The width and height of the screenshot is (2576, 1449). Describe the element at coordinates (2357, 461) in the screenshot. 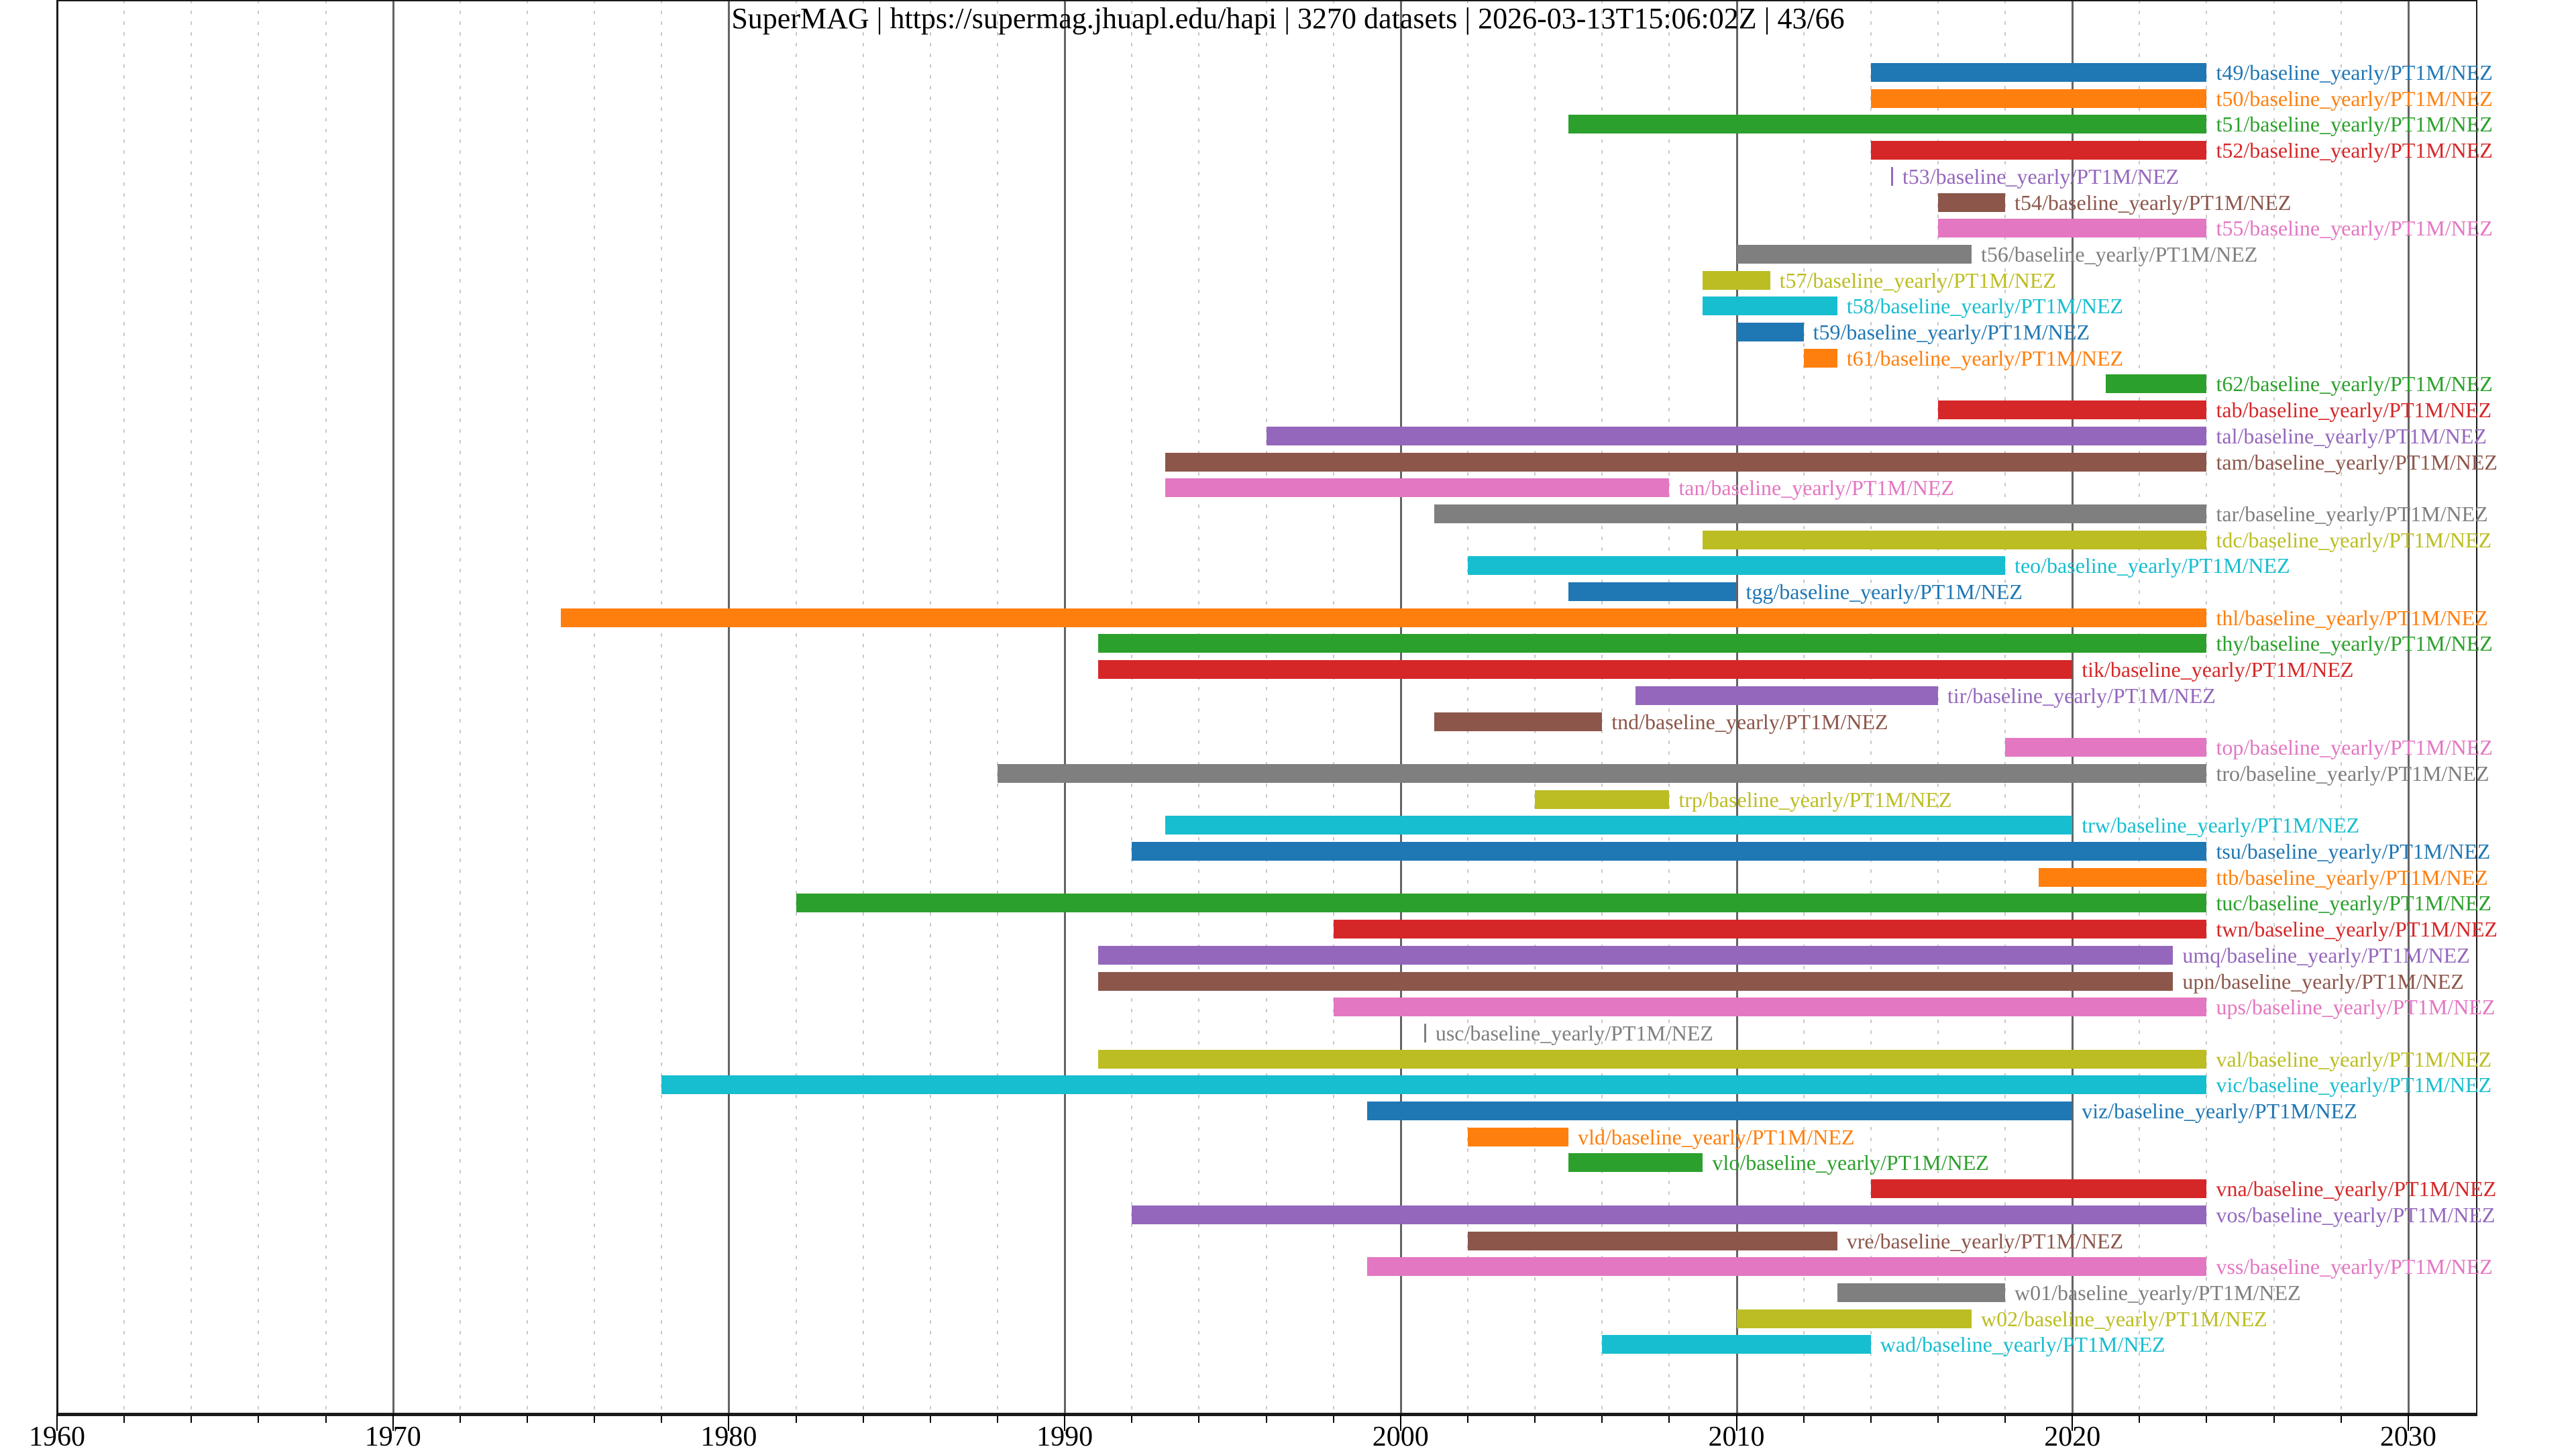

I see `gantt-bar-label-tam: tam/baseline_yearly/PT1M/NEZ` at that location.